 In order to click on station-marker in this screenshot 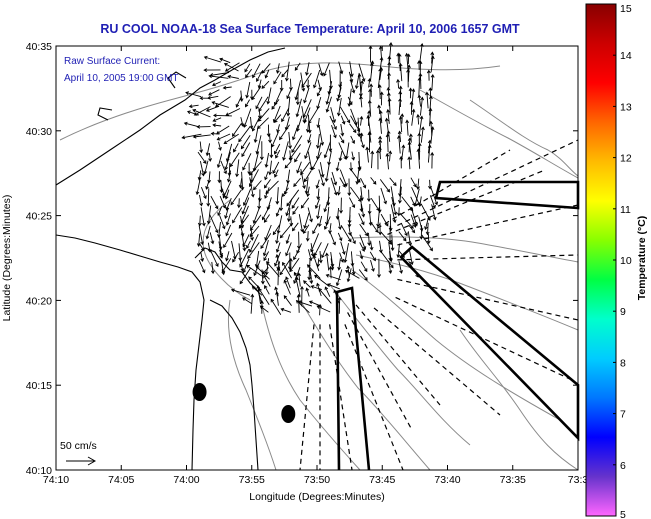, I will do `click(288, 414)`.